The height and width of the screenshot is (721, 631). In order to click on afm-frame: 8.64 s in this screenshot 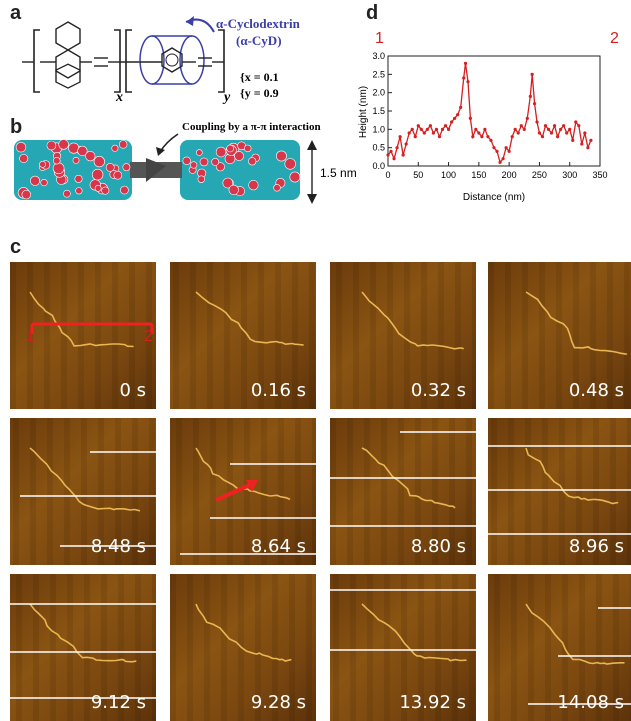, I will do `click(243, 491)`.